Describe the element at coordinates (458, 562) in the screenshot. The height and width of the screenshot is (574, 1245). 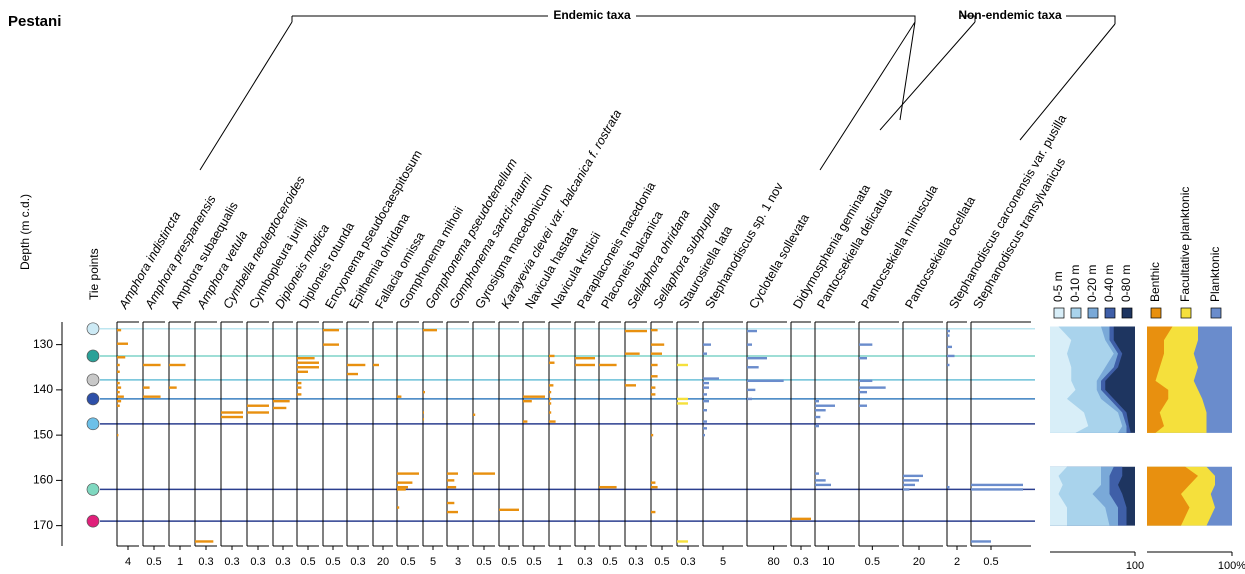
I see `x-tick-label: 3` at that location.